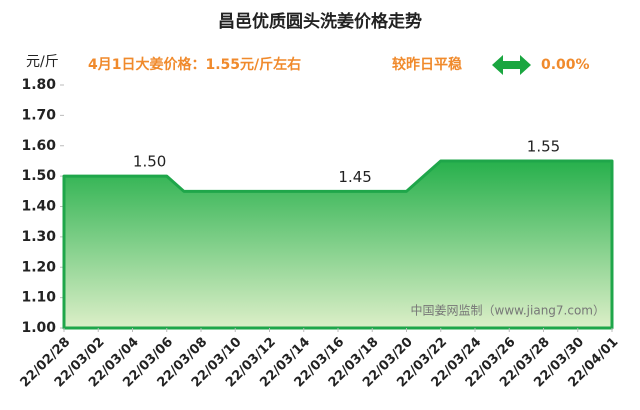 This screenshot has width=640, height=410. What do you see at coordinates (354, 177) in the screenshot?
I see `data-label: 1.45` at bounding box center [354, 177].